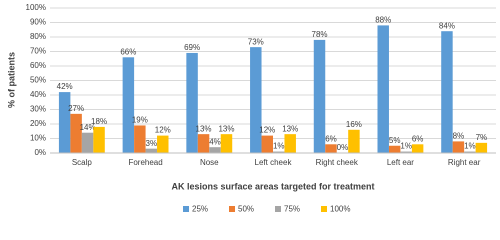 This screenshot has width=500, height=240. I want to click on value-label: 88%, so click(383, 20).